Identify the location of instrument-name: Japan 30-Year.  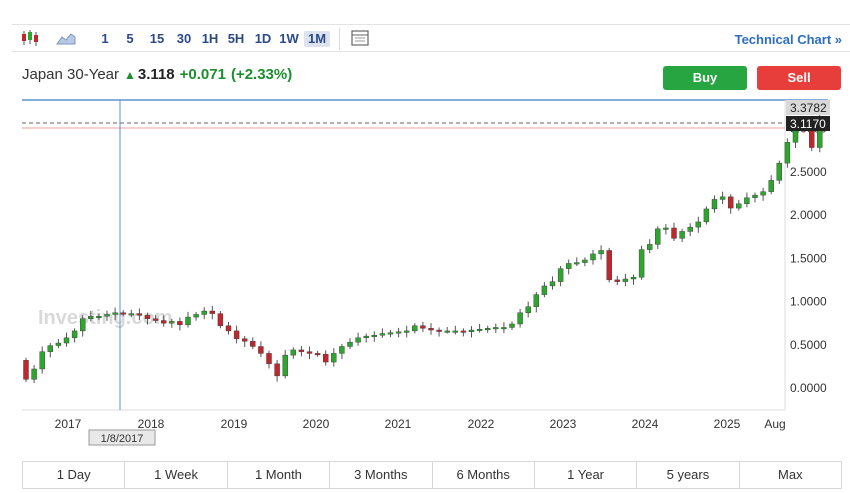
(71, 74).